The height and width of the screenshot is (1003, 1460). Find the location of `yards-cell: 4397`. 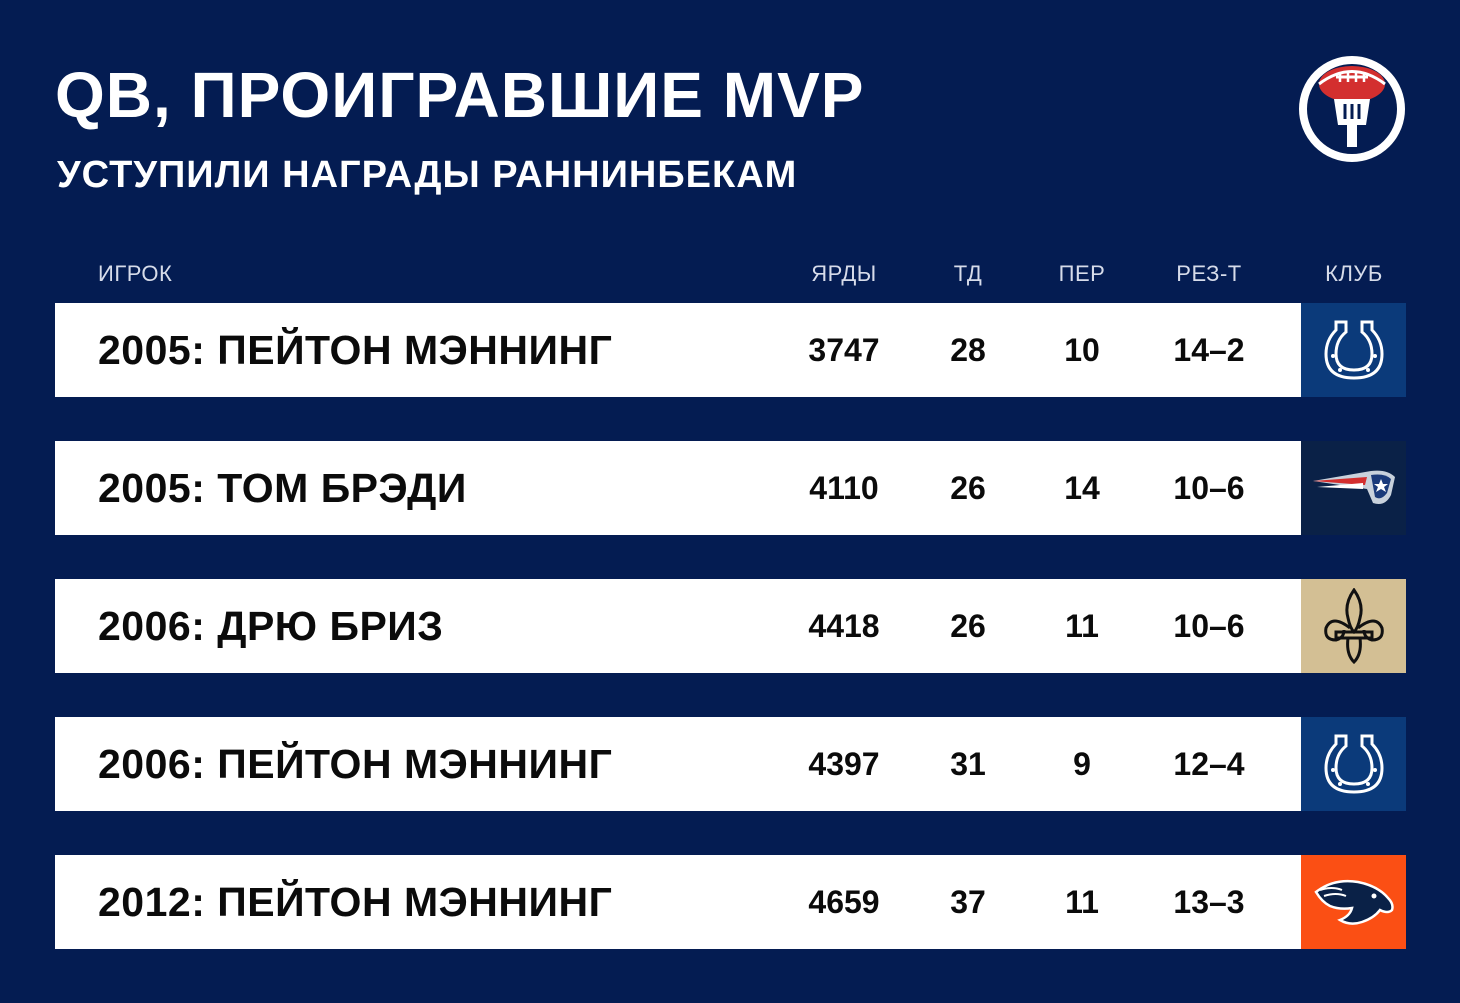

yards-cell: 4397 is located at coordinates (844, 764).